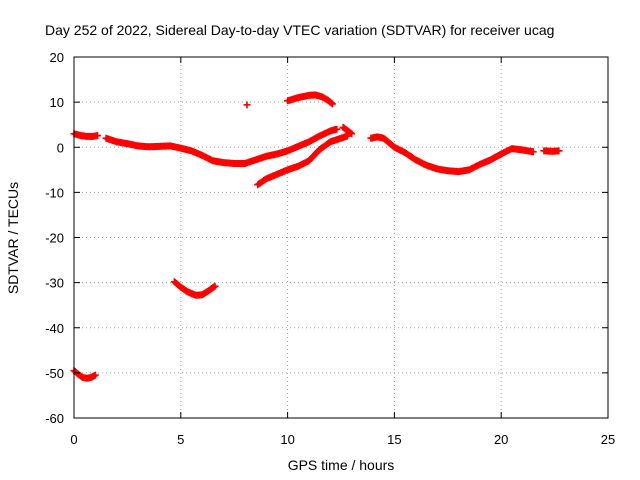 Image resolution: width=640 pixels, height=480 pixels. I want to click on x-tick-label: 10, so click(287, 439).